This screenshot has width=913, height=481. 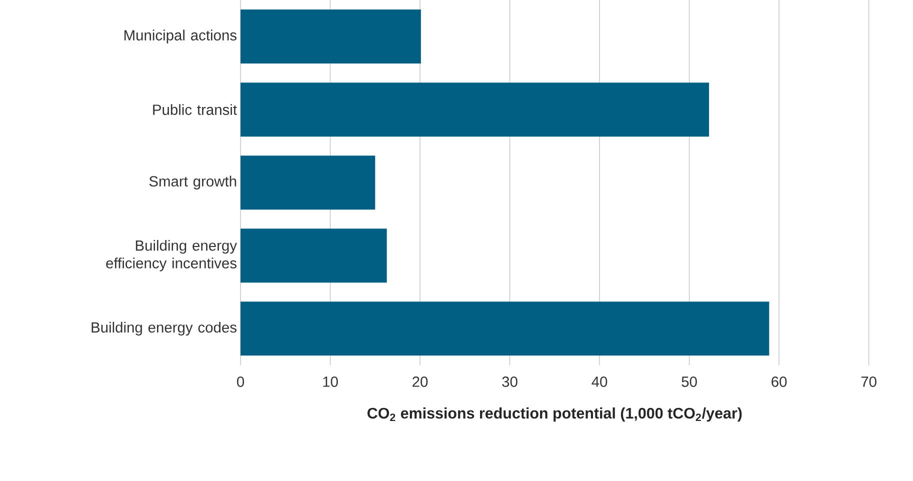 I want to click on x-tick-label: 70, so click(x=868, y=381).